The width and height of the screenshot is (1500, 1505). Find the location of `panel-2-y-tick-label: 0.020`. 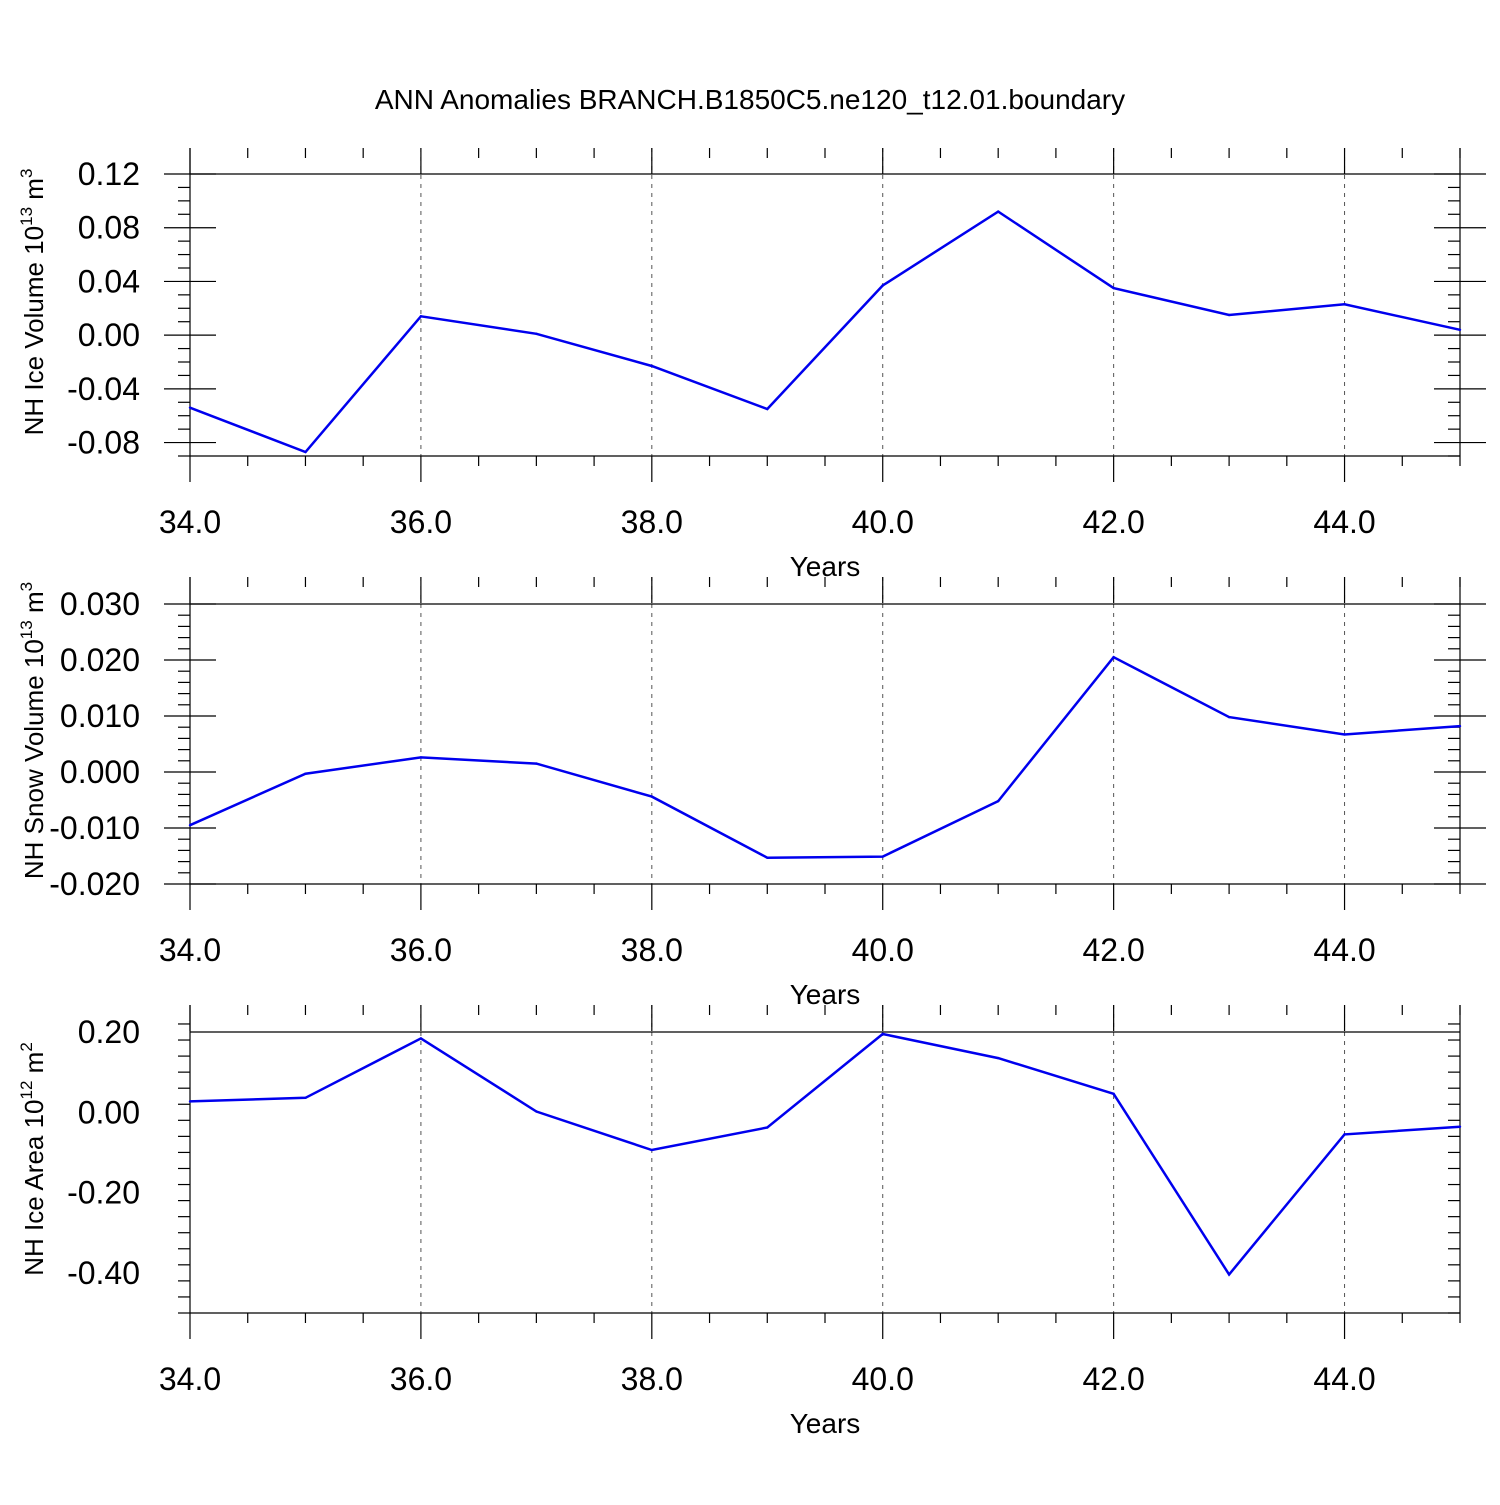

panel-2-y-tick-label: 0.020 is located at coordinates (100, 660).